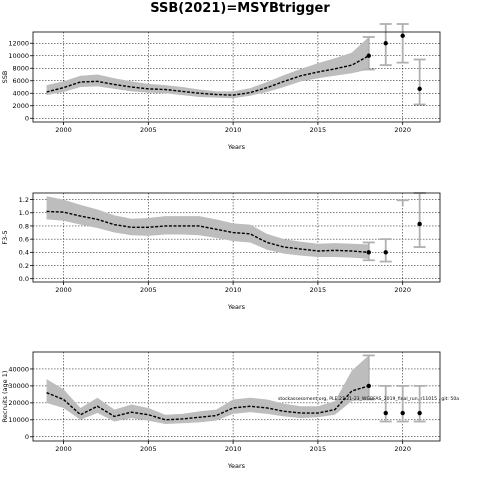 The image size is (480, 480). I want to click on rec-band, so click(207, 390).